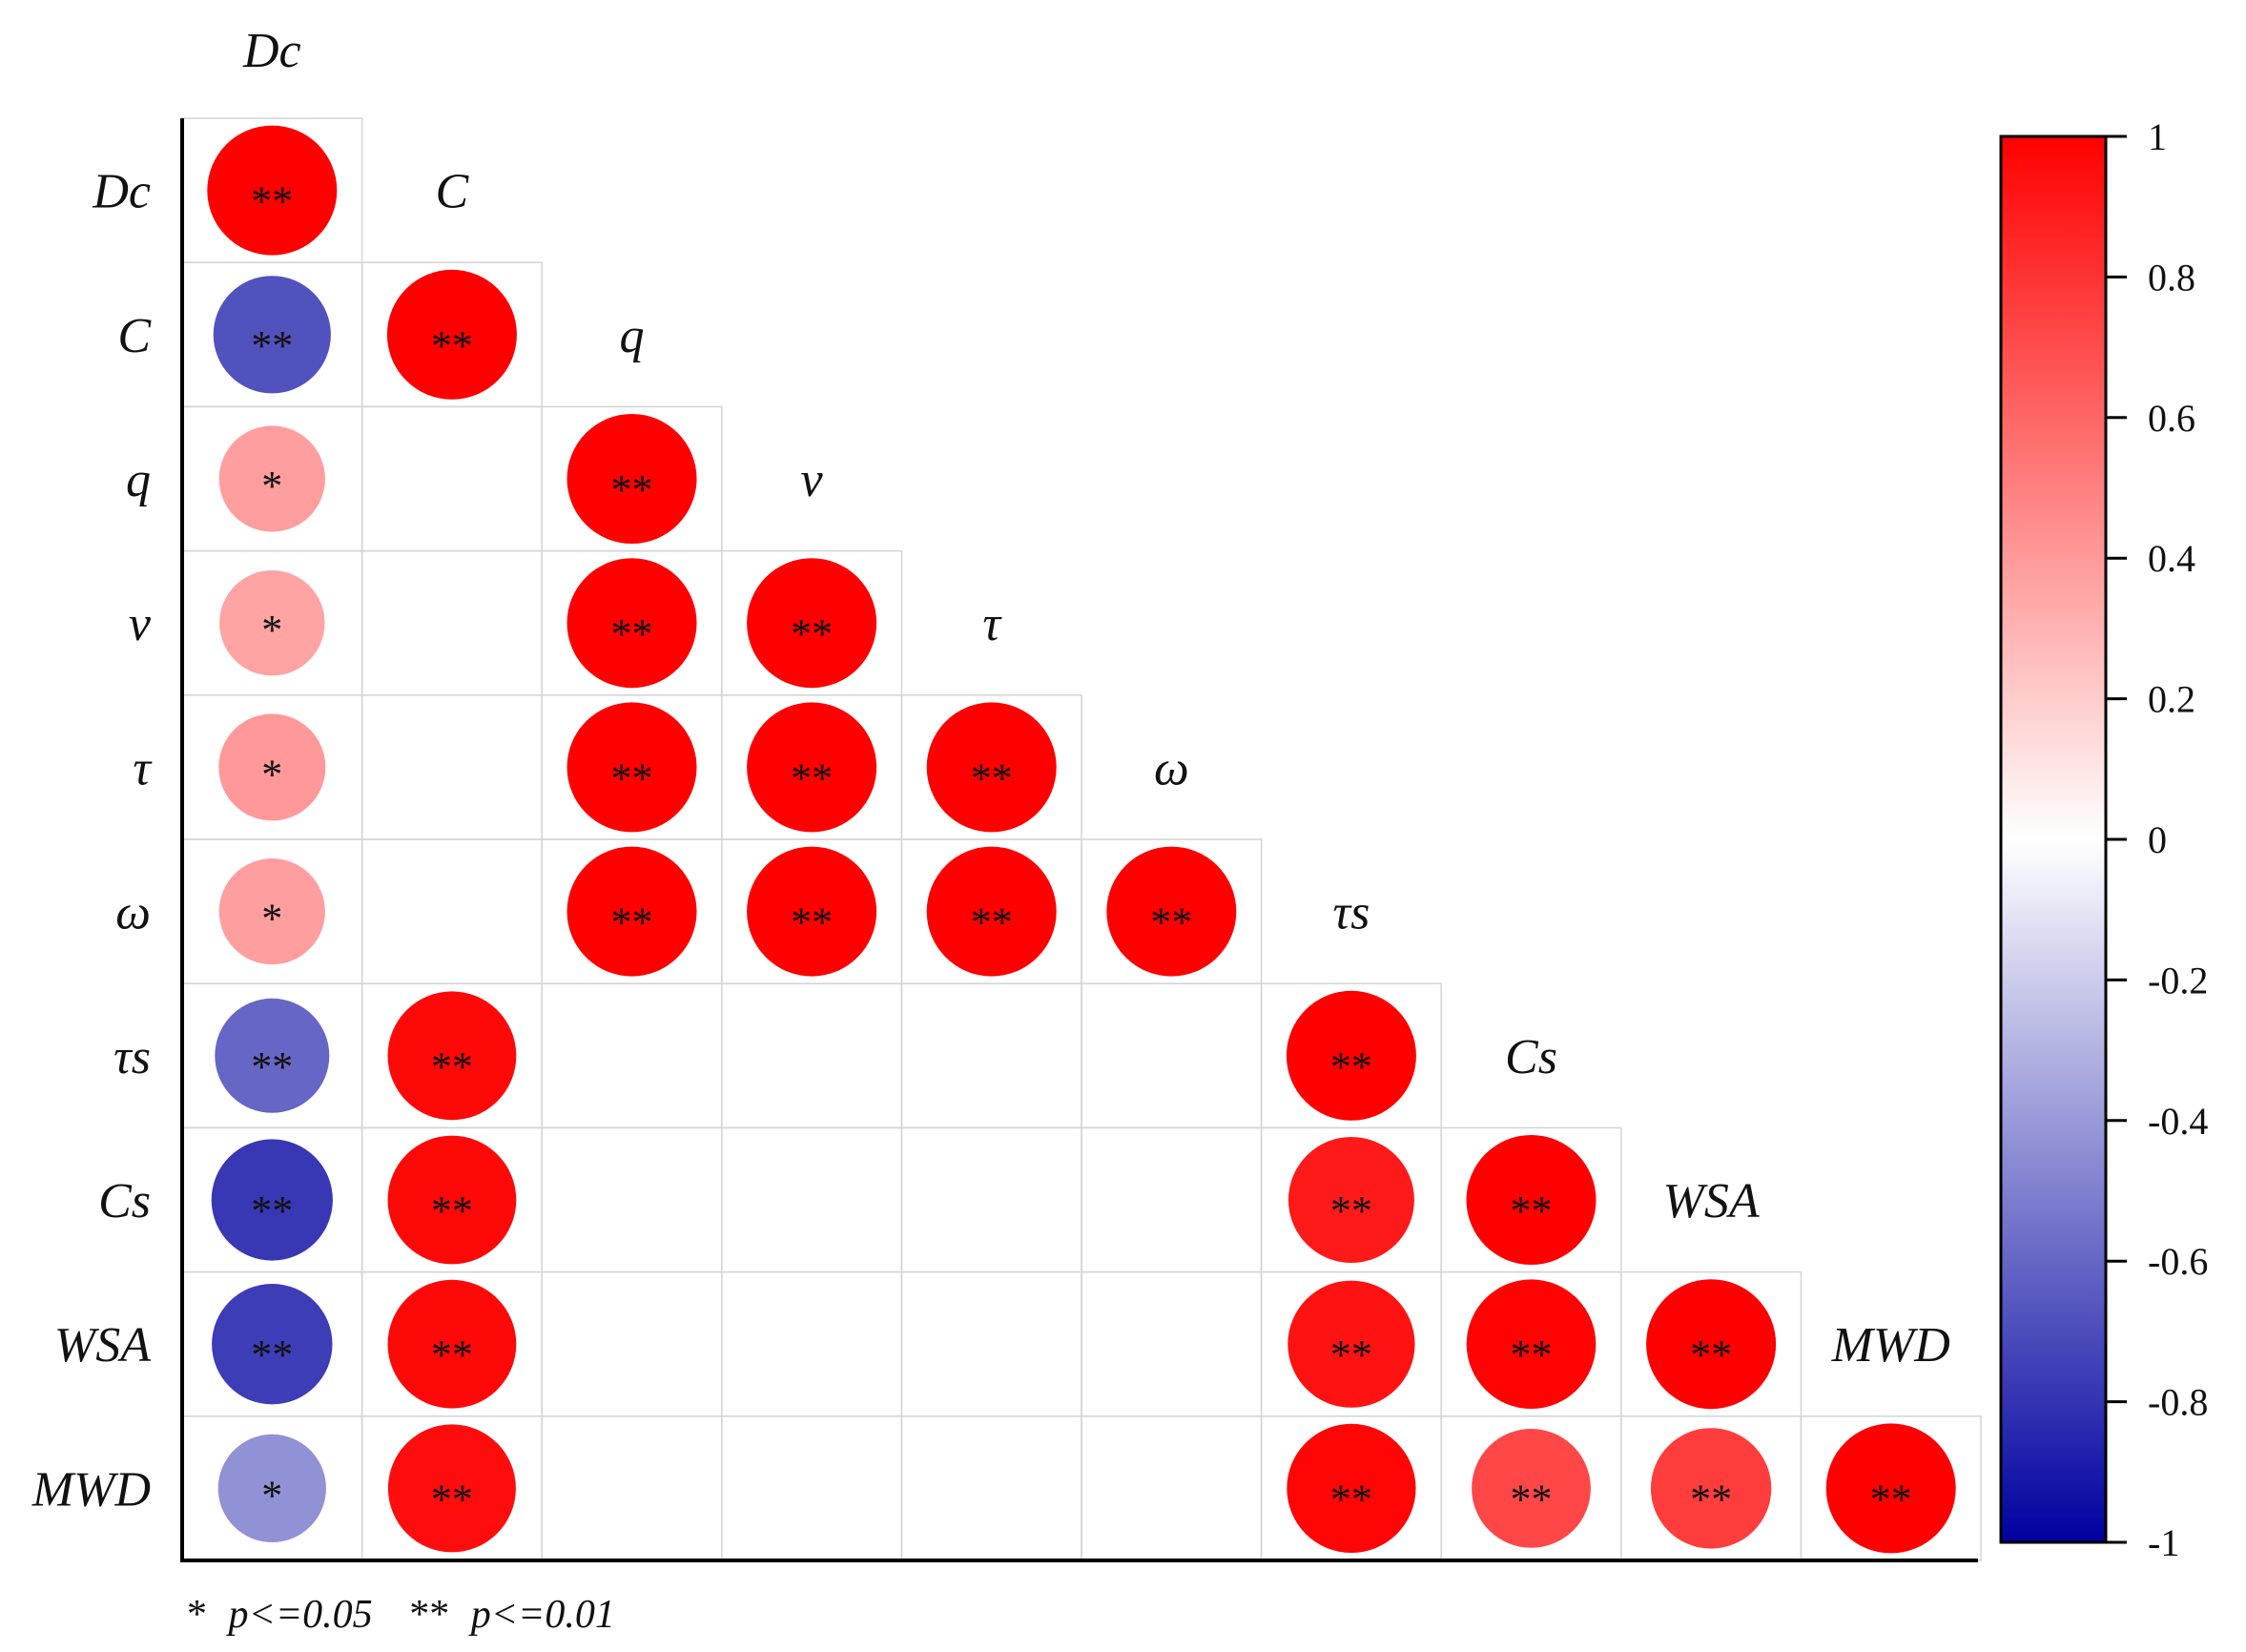 The width and height of the screenshot is (2246, 1652). What do you see at coordinates (121, 192) in the screenshot?
I see `row-label: Dc` at bounding box center [121, 192].